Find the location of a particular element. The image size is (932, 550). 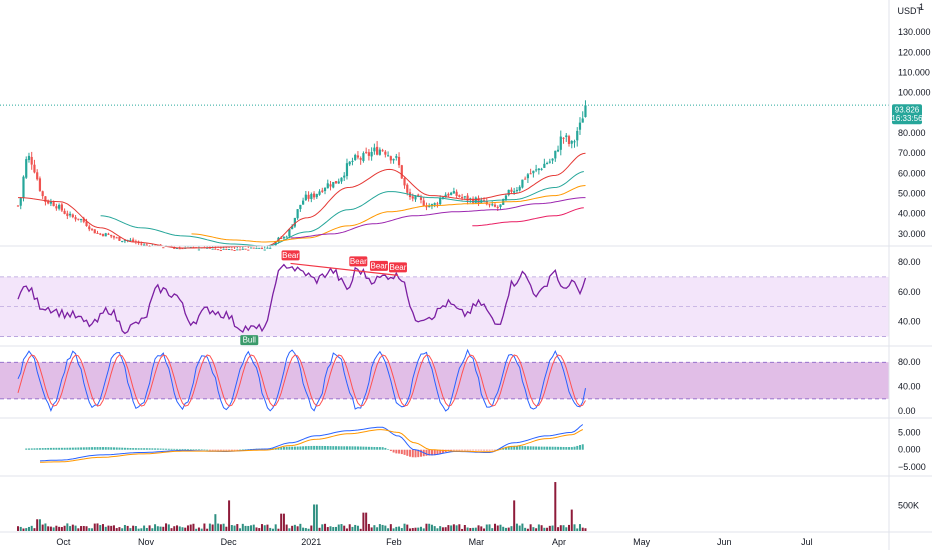

macd-pane is located at coordinates (304, 443).